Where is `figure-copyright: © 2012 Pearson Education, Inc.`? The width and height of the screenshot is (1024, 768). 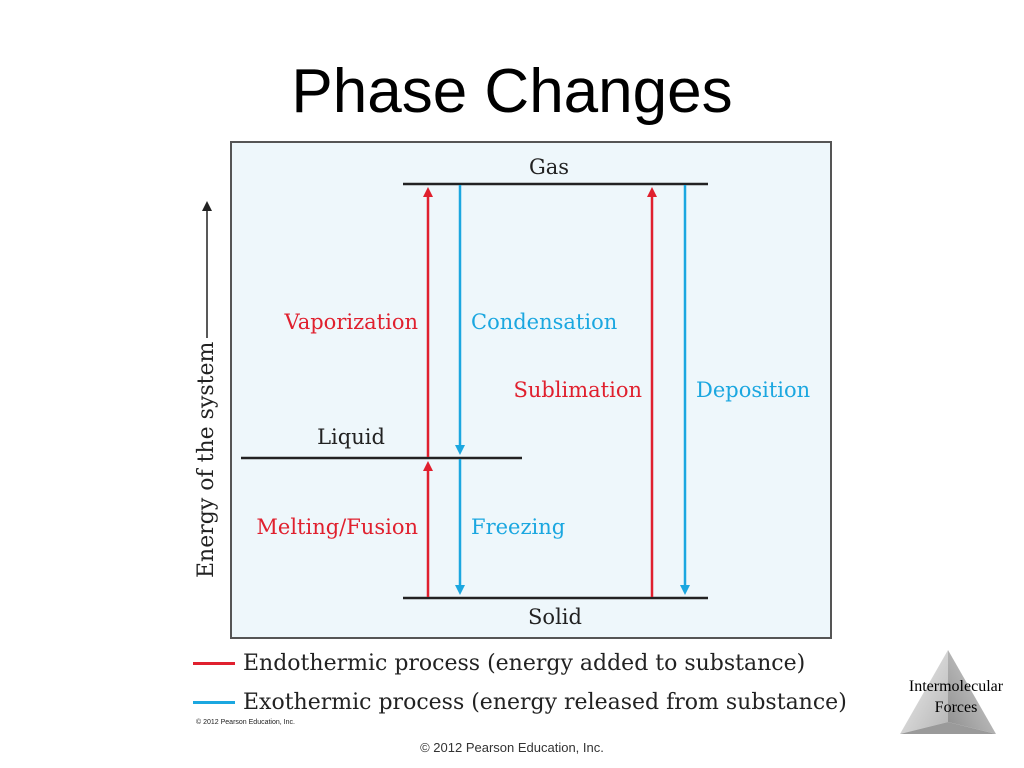
figure-copyright: © 2012 Pearson Education, Inc. is located at coordinates (245, 722).